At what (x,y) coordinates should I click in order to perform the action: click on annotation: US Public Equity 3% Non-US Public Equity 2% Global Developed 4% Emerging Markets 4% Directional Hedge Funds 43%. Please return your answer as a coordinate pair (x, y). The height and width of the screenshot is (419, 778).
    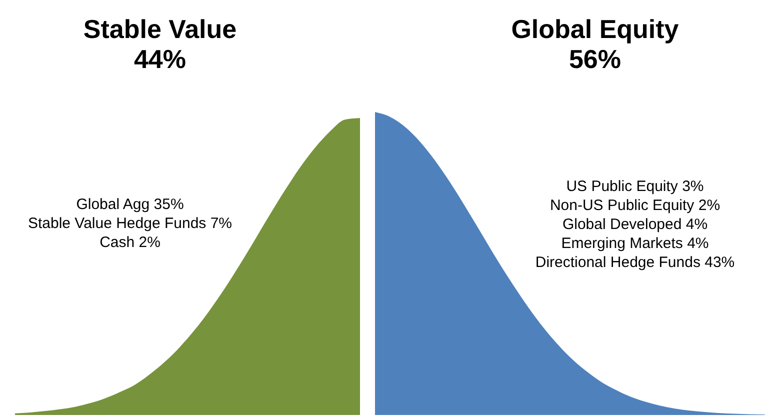
    Looking at the image, I should click on (635, 224).